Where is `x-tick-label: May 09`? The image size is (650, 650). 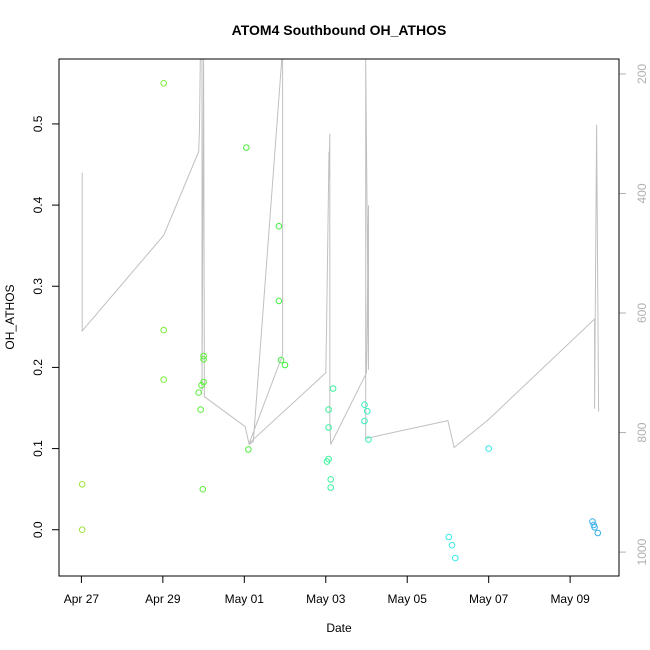 x-tick-label: May 09 is located at coordinates (570, 599).